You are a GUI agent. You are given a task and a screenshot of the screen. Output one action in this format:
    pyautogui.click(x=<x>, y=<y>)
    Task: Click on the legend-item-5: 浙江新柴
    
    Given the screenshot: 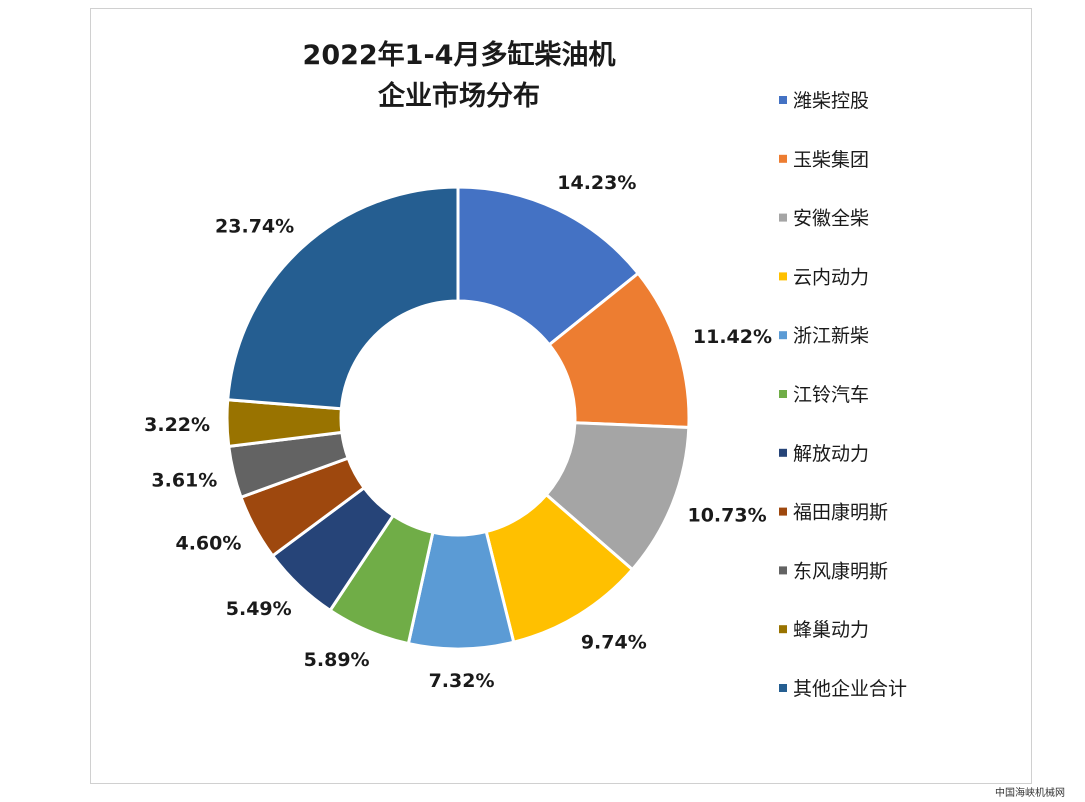 What is the action you would take?
    pyautogui.click(x=824, y=336)
    